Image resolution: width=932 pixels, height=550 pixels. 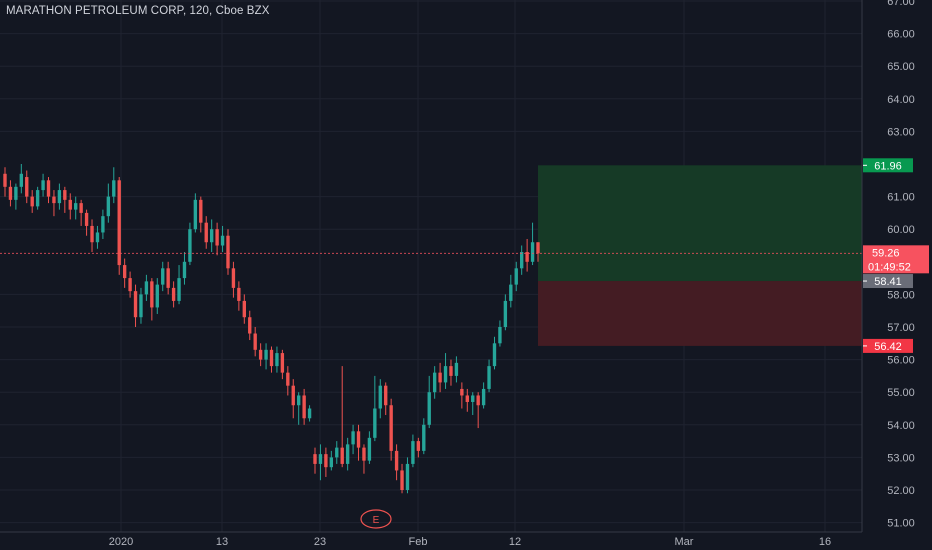 What do you see at coordinates (470, 542) in the screenshot?
I see `time-axis: 2020 13 23 Feb 12 Mar 16` at bounding box center [470, 542].